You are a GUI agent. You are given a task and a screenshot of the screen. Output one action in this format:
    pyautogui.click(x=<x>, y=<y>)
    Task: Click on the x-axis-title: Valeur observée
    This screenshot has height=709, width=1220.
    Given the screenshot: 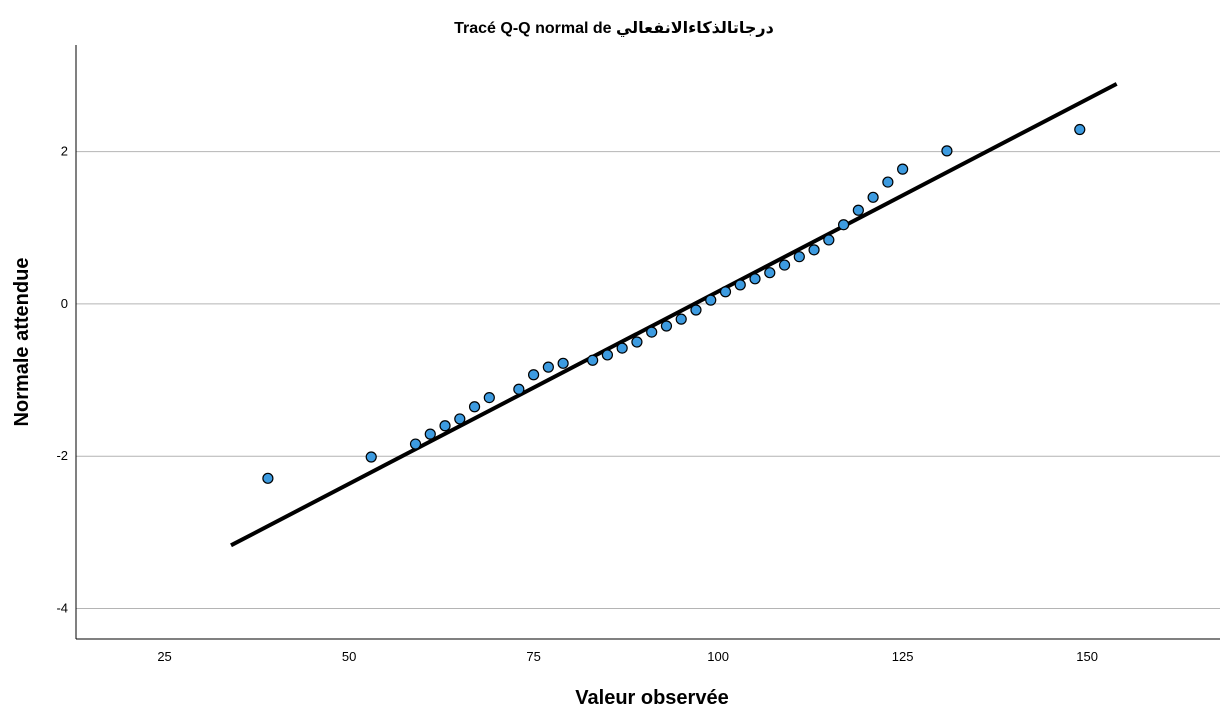 What is the action you would take?
    pyautogui.click(x=651, y=698)
    